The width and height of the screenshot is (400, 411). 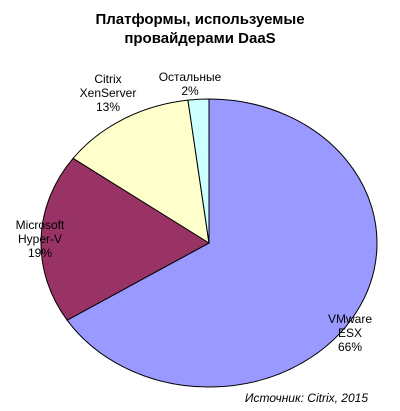 What do you see at coordinates (40, 232) in the screenshot?
I see `slice-name: Microsoft Hyper-V` at bounding box center [40, 232].